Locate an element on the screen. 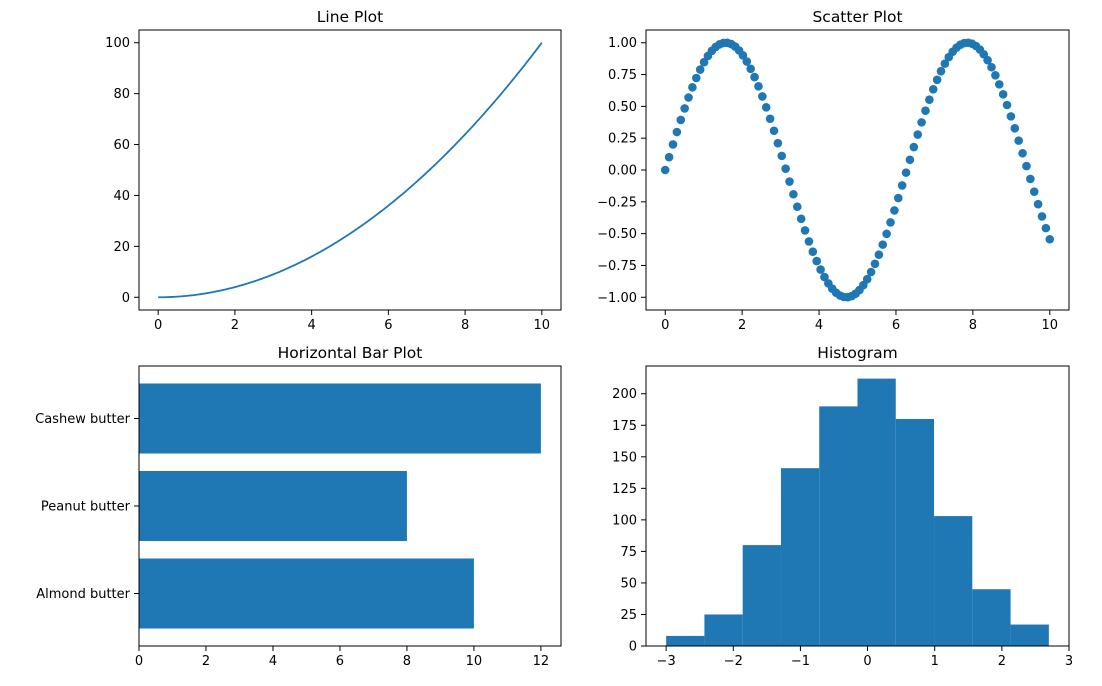  y-tick-label: 0.75 is located at coordinates (622, 75).